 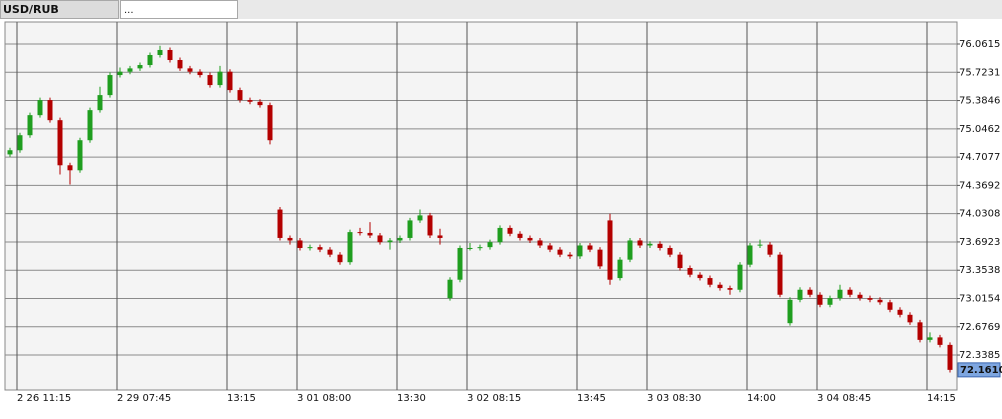 I want to click on y-tick-label: 76.0615, so click(x=979, y=44).